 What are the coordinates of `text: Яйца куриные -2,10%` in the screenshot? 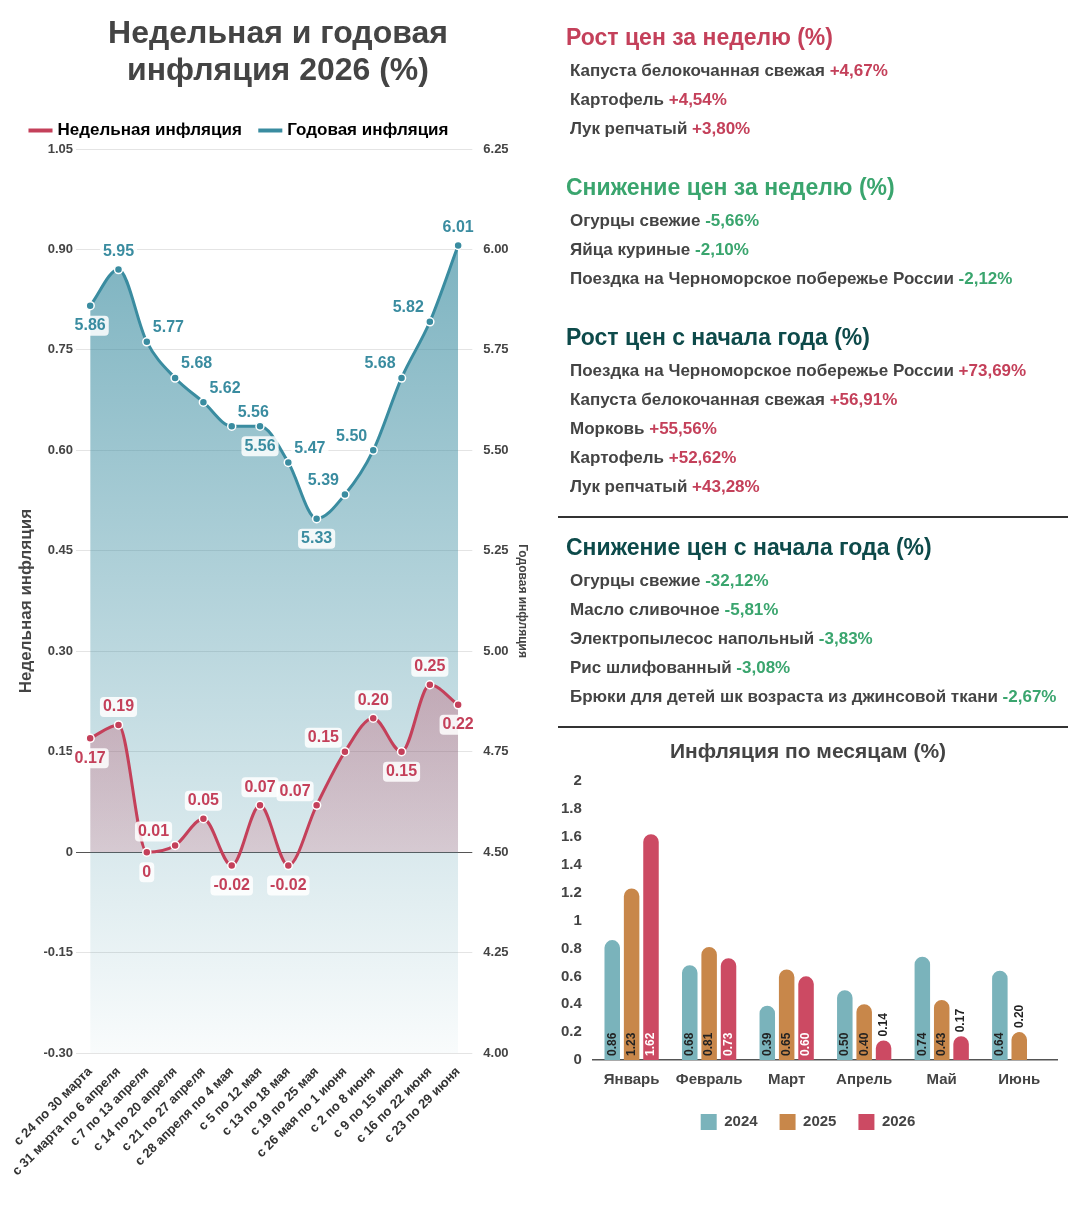 It's located at (659, 249).